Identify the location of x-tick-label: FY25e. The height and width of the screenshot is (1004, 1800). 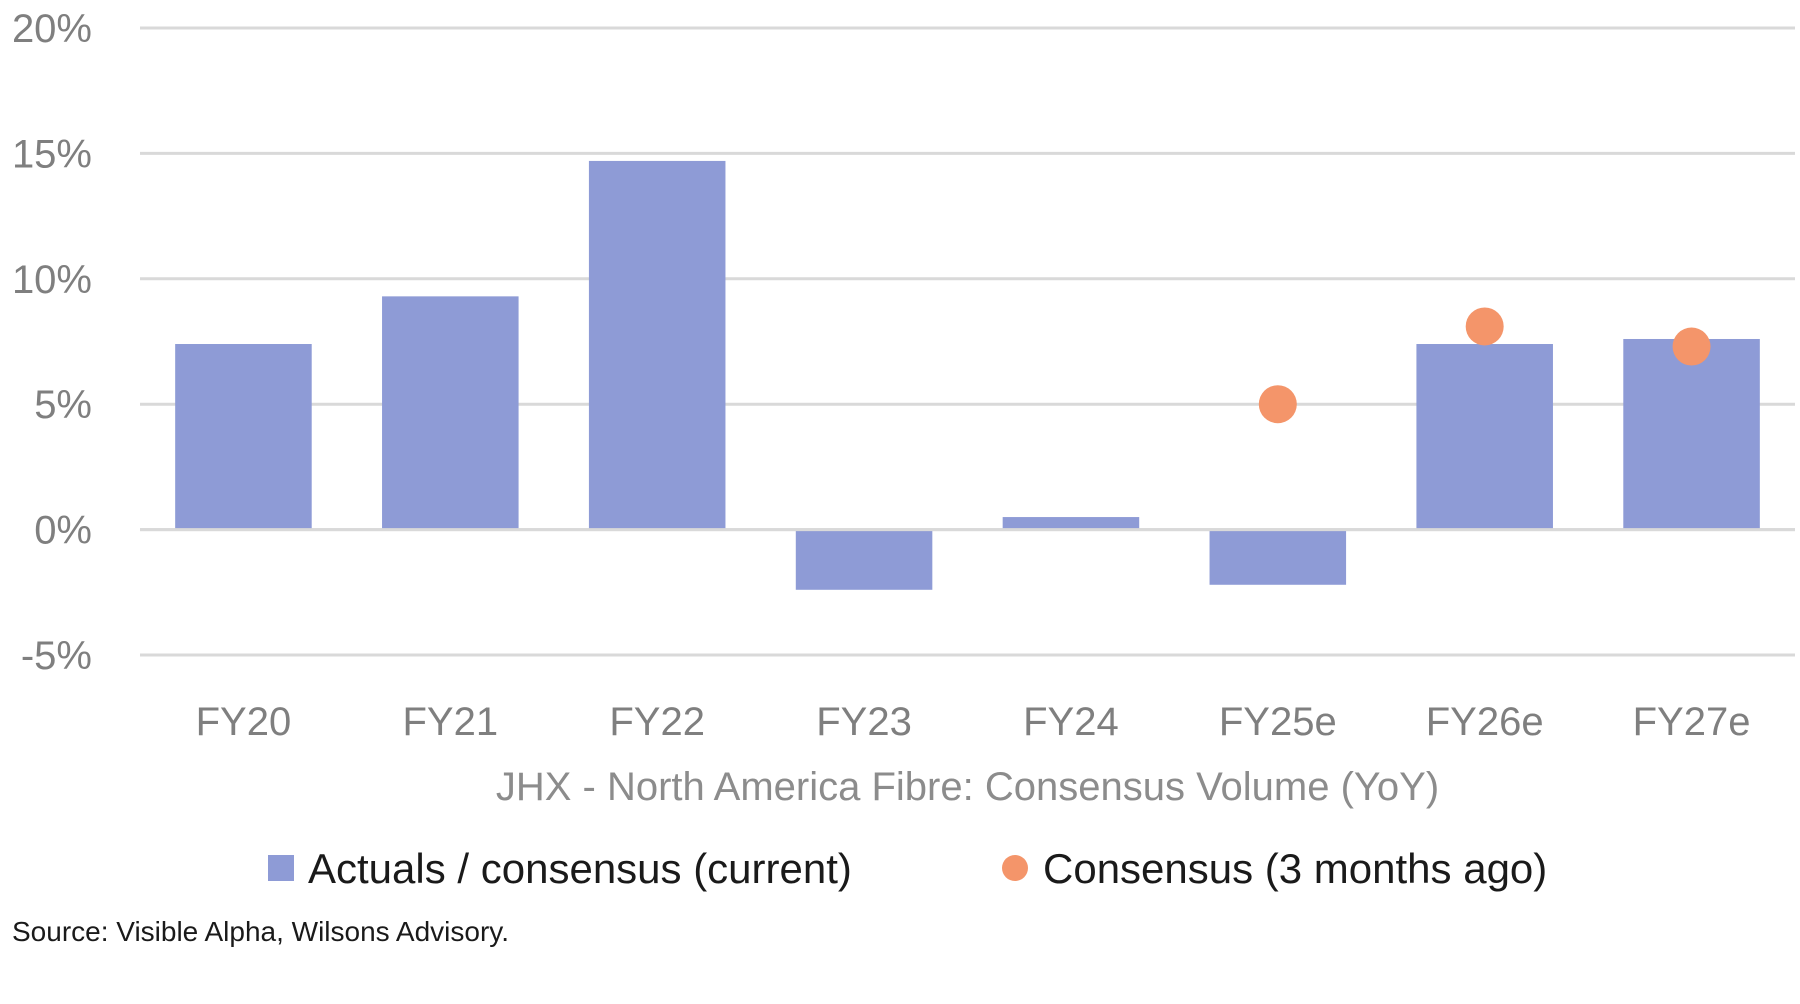
(1278, 722).